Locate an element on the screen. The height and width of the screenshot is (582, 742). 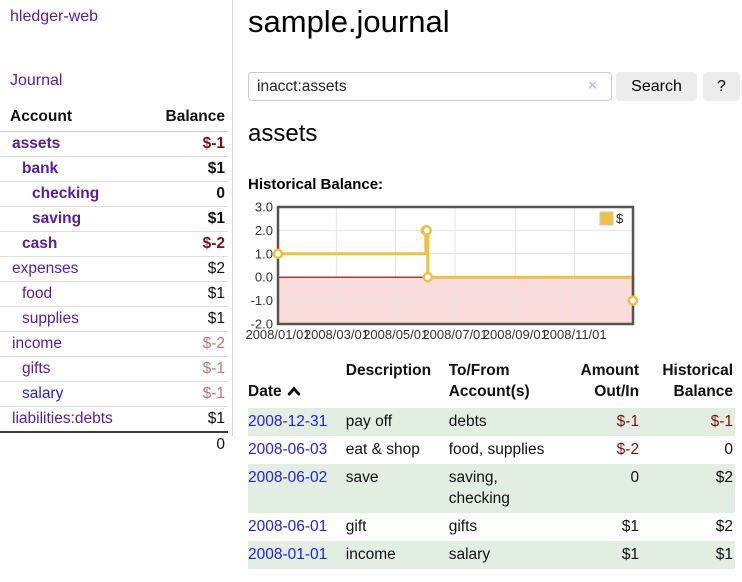
transaction-row: 2008-06-02 save saving, checking 0 $2 is located at coordinates (491, 488).